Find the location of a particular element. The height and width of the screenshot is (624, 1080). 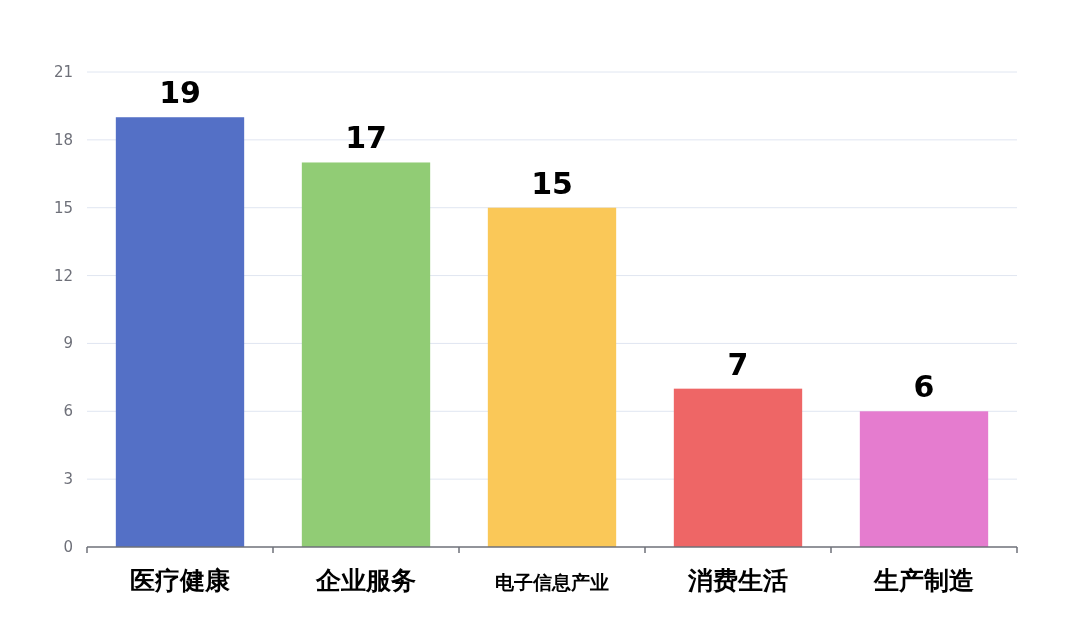

data-label: 7 is located at coordinates (738, 364).